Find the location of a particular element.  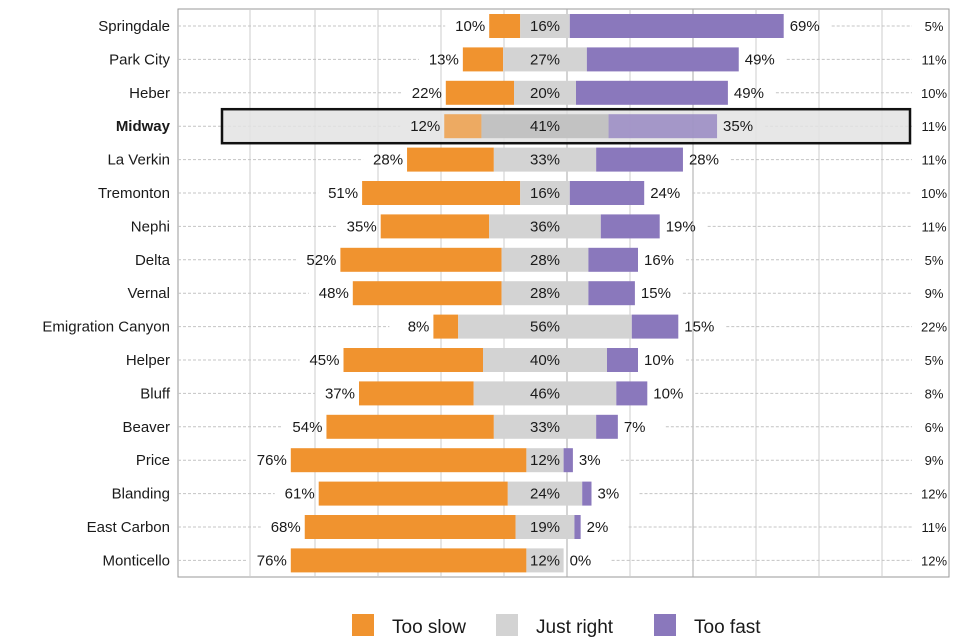

category-label: Price is located at coordinates (153, 460).